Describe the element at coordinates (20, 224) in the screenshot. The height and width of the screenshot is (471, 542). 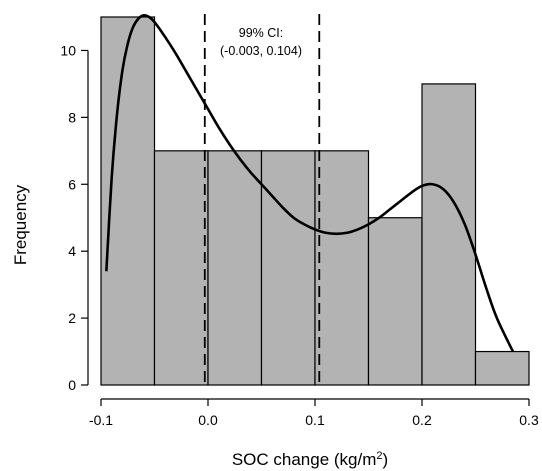
I see `y-axis-title: Frequency` at that location.